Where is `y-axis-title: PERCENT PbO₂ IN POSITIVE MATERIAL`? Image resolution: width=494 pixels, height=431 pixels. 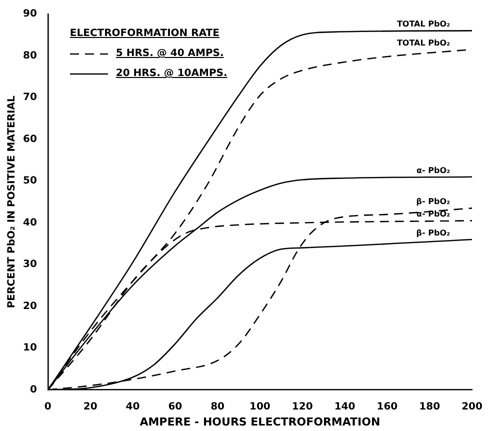 y-axis-title: PERCENT PbO₂ IN POSITIVE MATERIAL is located at coordinates (12, 201).